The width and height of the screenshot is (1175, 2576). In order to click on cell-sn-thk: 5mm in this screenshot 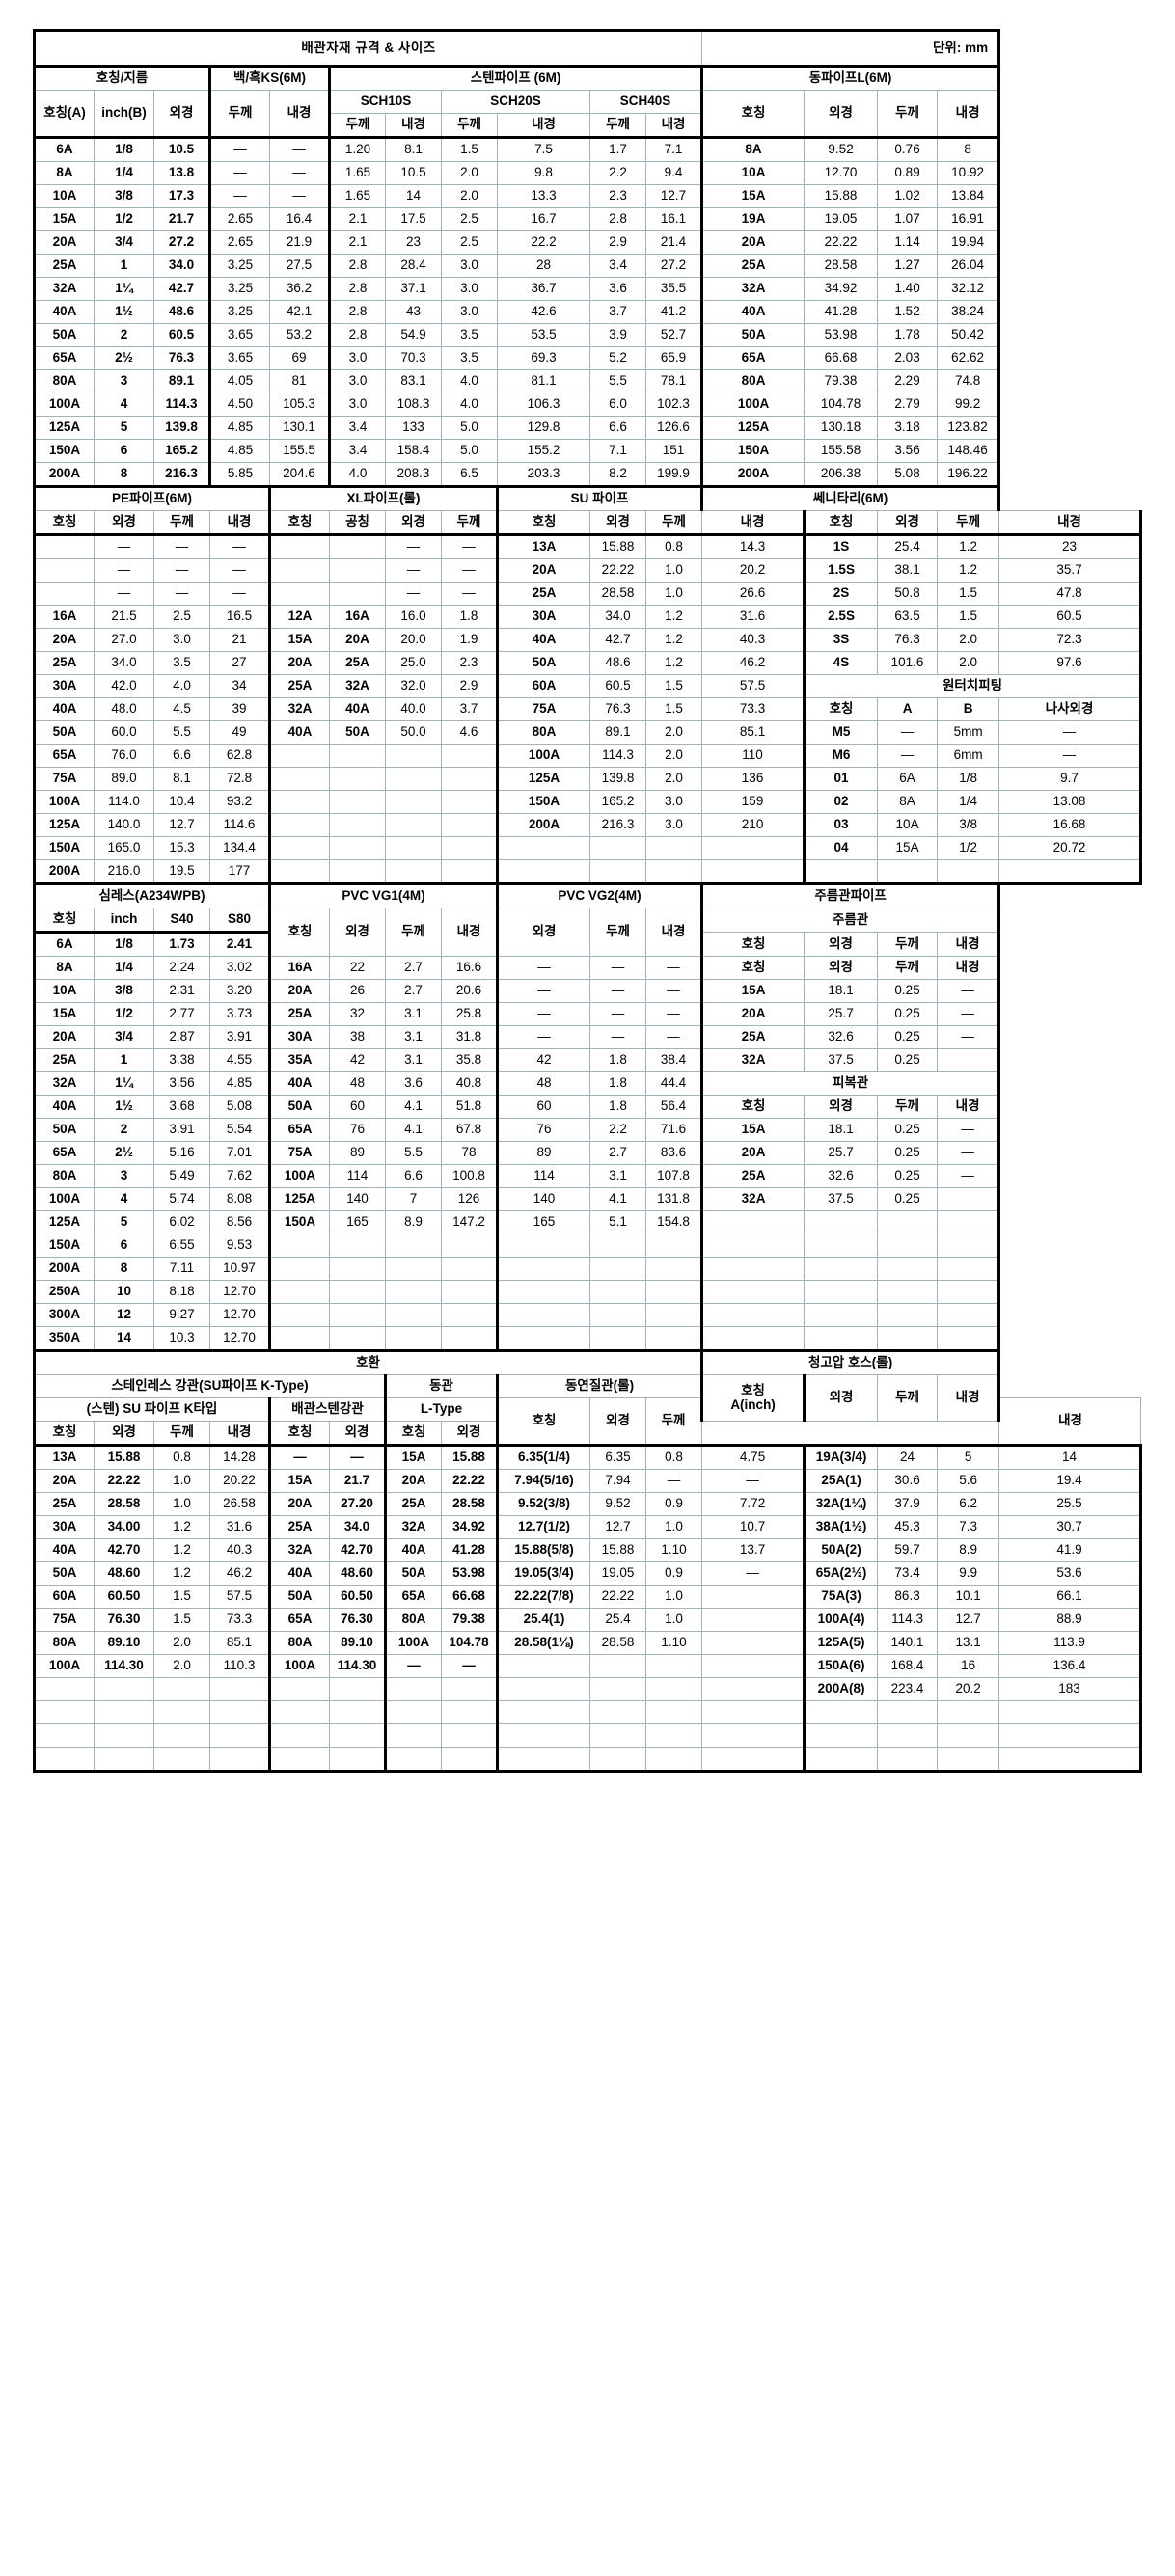, I will do `click(968, 732)`.